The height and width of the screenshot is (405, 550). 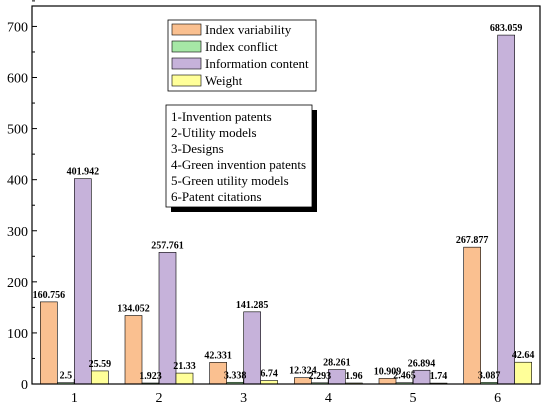 I want to click on y-tick-label-700: 700, so click(x=17, y=27).